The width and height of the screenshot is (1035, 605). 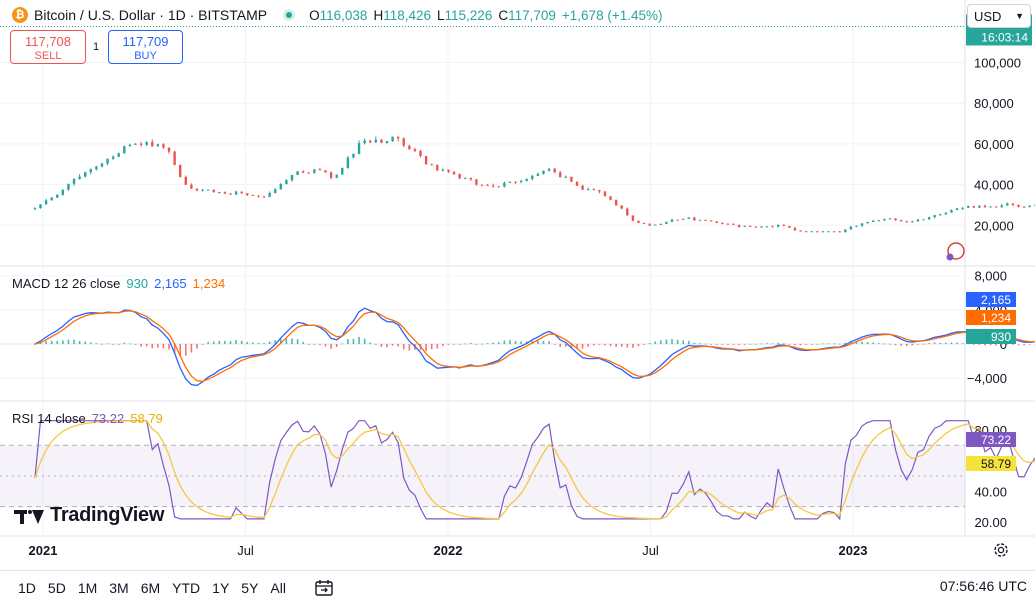 What do you see at coordinates (250, 588) in the screenshot?
I see `range-button-5y: 5Y` at bounding box center [250, 588].